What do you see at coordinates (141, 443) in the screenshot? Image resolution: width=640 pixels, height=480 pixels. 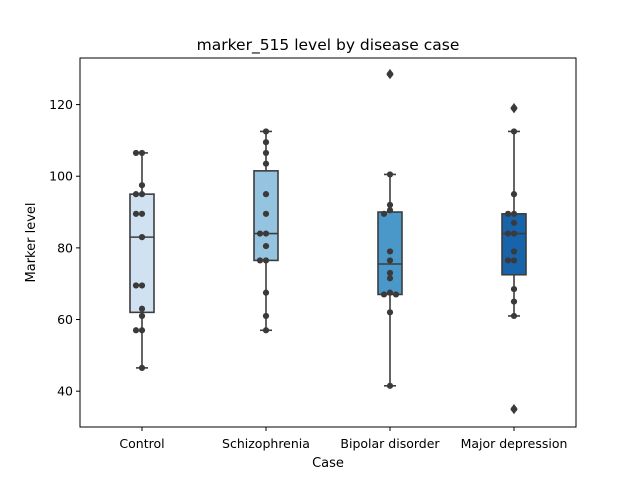 I see `x-tick-label: Control` at bounding box center [141, 443].